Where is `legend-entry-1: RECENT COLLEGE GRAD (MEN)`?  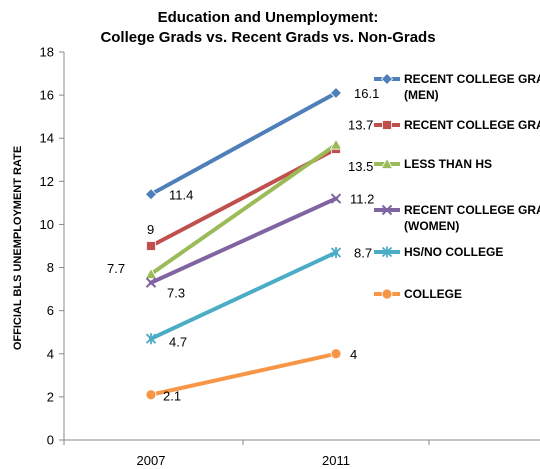 legend-entry-1: RECENT COLLEGE GRAD (MEN) is located at coordinates (457, 87).